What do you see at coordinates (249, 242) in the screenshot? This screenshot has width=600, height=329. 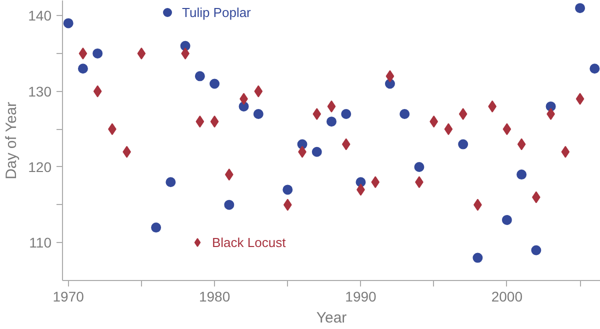 I see `legend-label: Black Locust` at bounding box center [249, 242].